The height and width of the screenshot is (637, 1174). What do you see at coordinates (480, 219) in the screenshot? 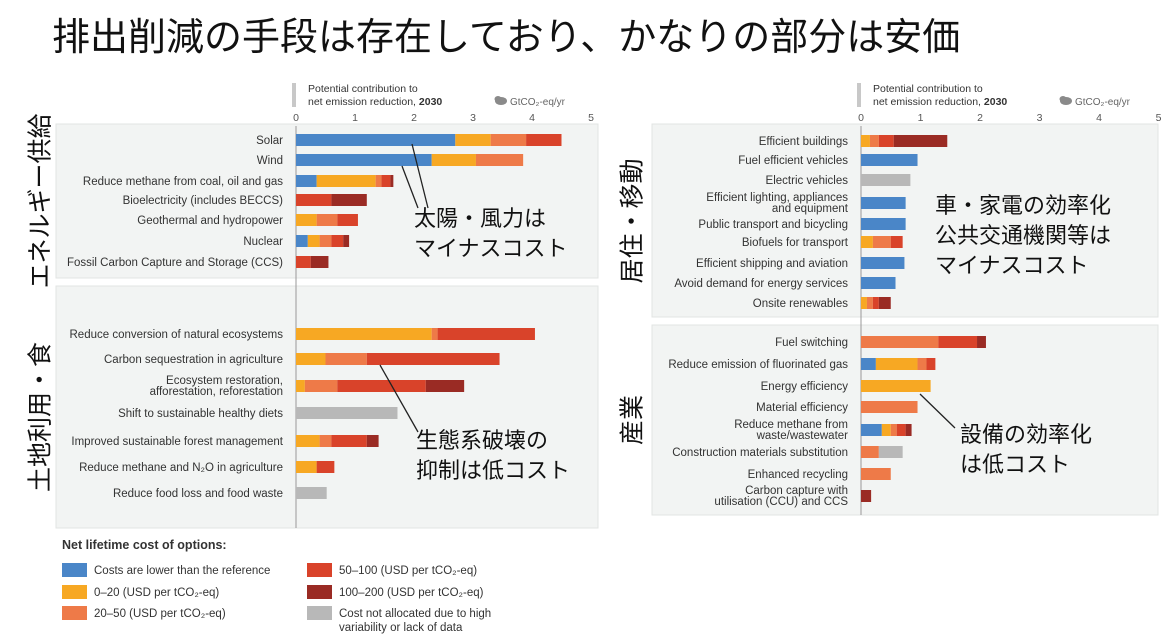
I see `annotation-text: 太陽・風力は` at bounding box center [480, 219].